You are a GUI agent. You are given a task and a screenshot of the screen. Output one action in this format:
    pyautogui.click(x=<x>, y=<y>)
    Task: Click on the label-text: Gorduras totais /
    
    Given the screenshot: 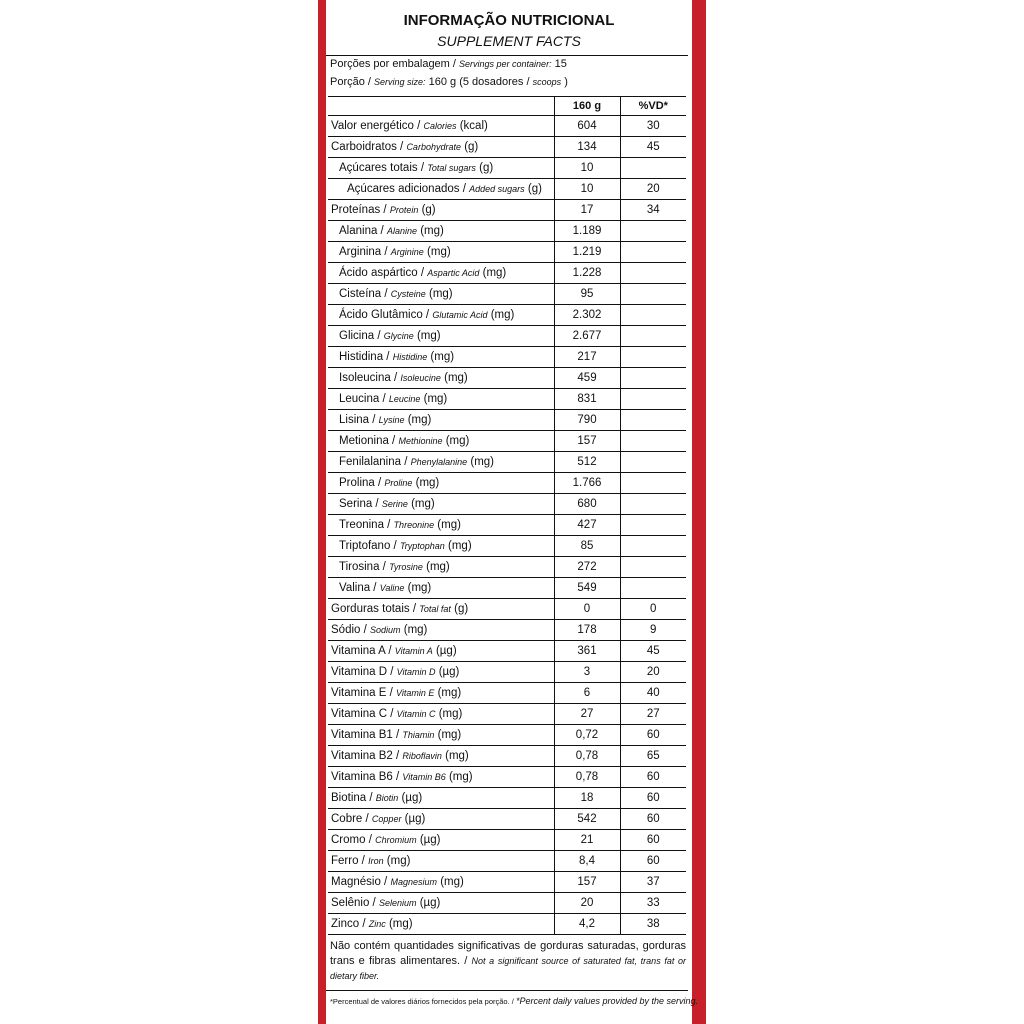 What is the action you would take?
    pyautogui.click(x=374, y=609)
    